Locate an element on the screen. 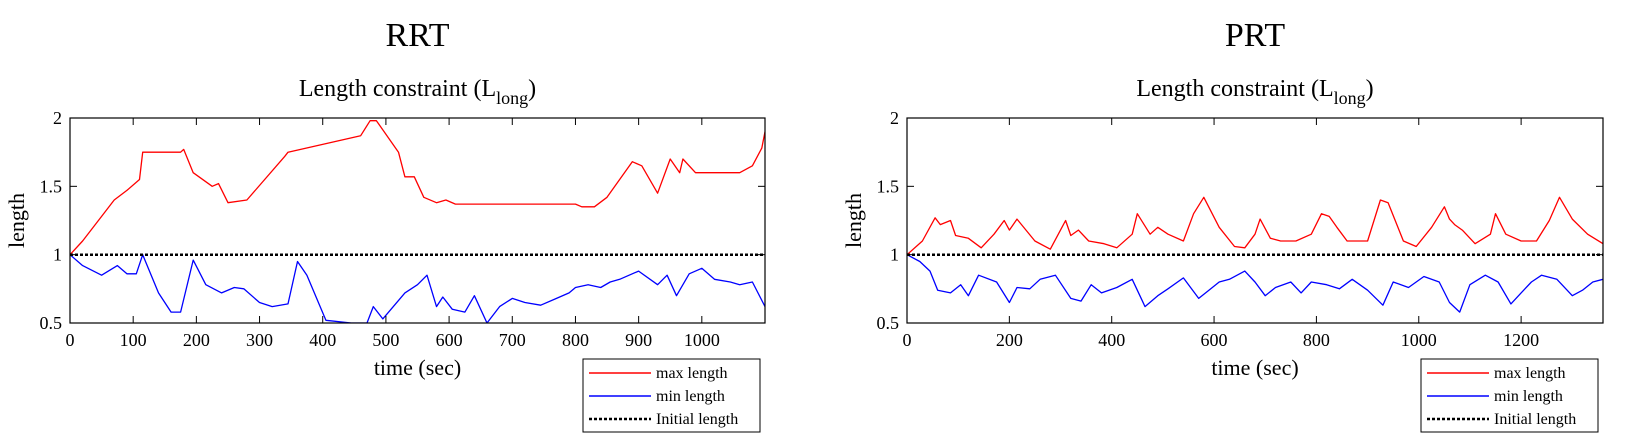  prt-legend: max length min length Initial length is located at coordinates (1509, 395).